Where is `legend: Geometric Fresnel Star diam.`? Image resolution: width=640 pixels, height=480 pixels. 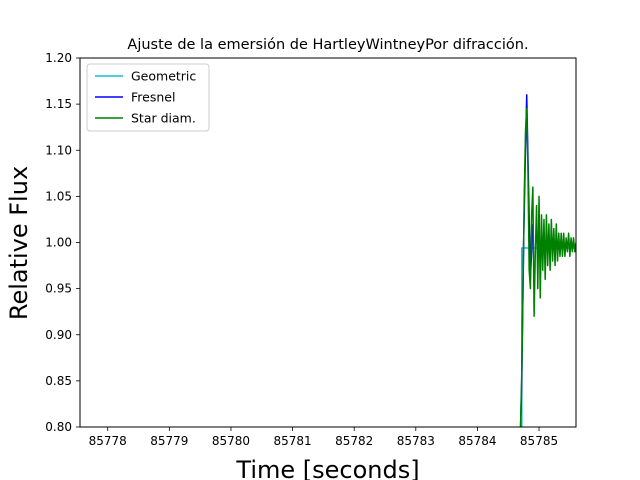 legend: Geometric Fresnel Star diam. is located at coordinates (148, 97).